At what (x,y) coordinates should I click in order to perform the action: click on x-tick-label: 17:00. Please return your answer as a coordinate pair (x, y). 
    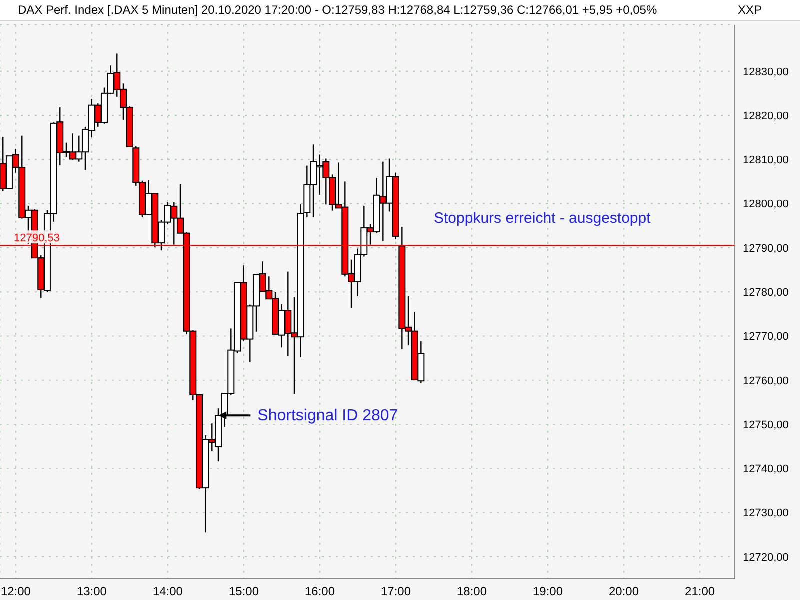
    Looking at the image, I should click on (396, 591).